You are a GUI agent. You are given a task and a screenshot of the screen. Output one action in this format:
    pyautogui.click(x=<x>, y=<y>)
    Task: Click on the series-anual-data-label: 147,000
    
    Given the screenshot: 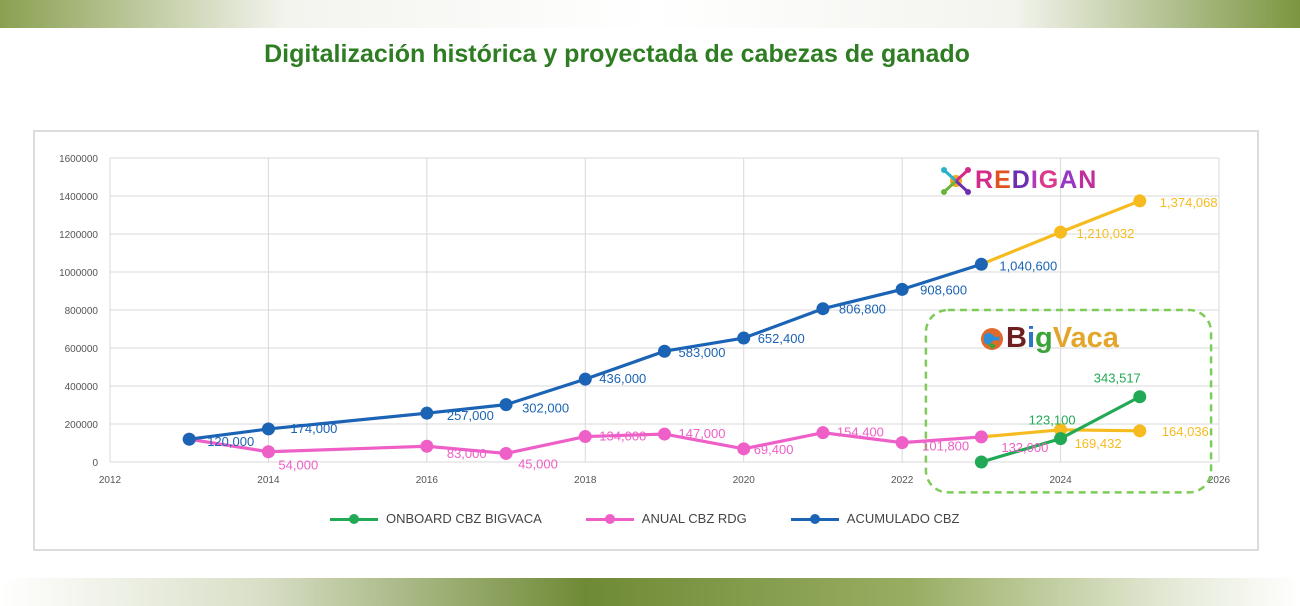 What is the action you would take?
    pyautogui.click(x=702, y=433)
    